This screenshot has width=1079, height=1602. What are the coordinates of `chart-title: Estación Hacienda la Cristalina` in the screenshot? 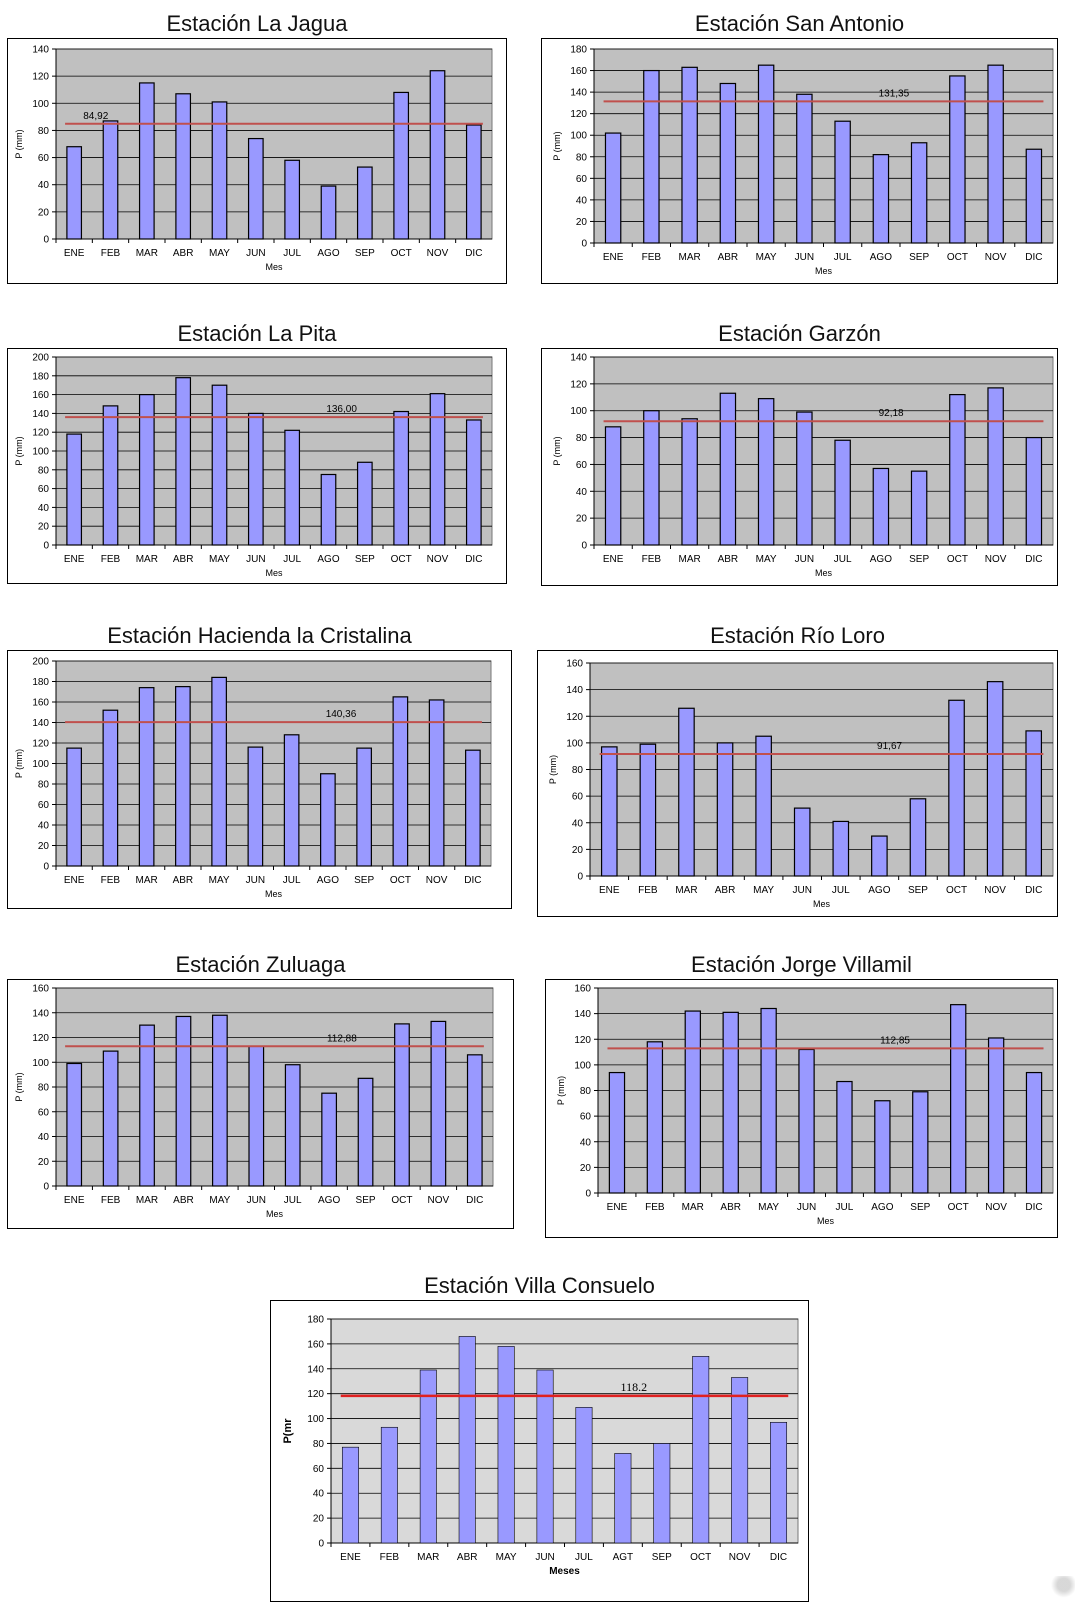 It's located at (259, 635).